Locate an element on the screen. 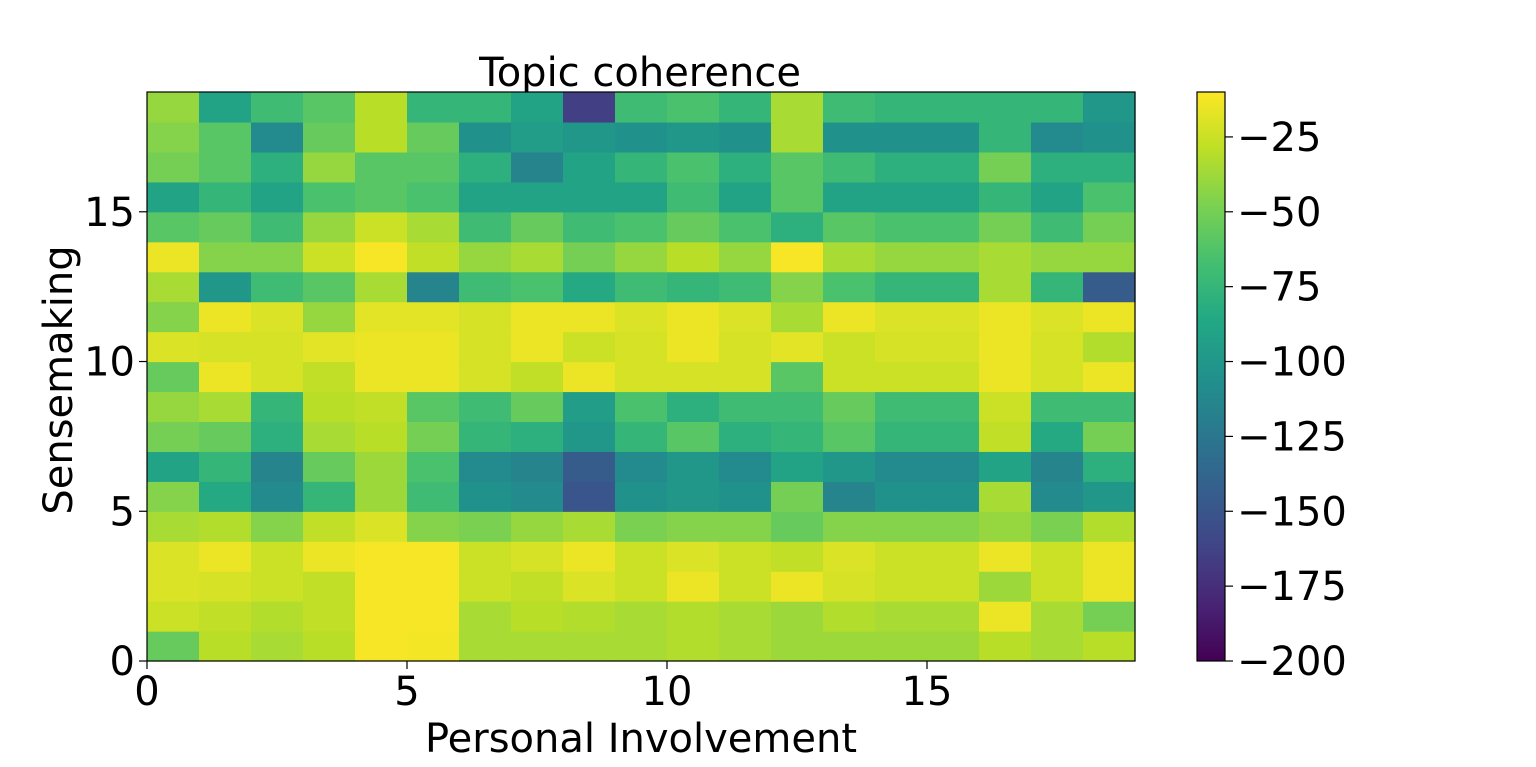 The height and width of the screenshot is (767, 1536). colorbar-tick-label: −25 is located at coordinates (1279, 138).